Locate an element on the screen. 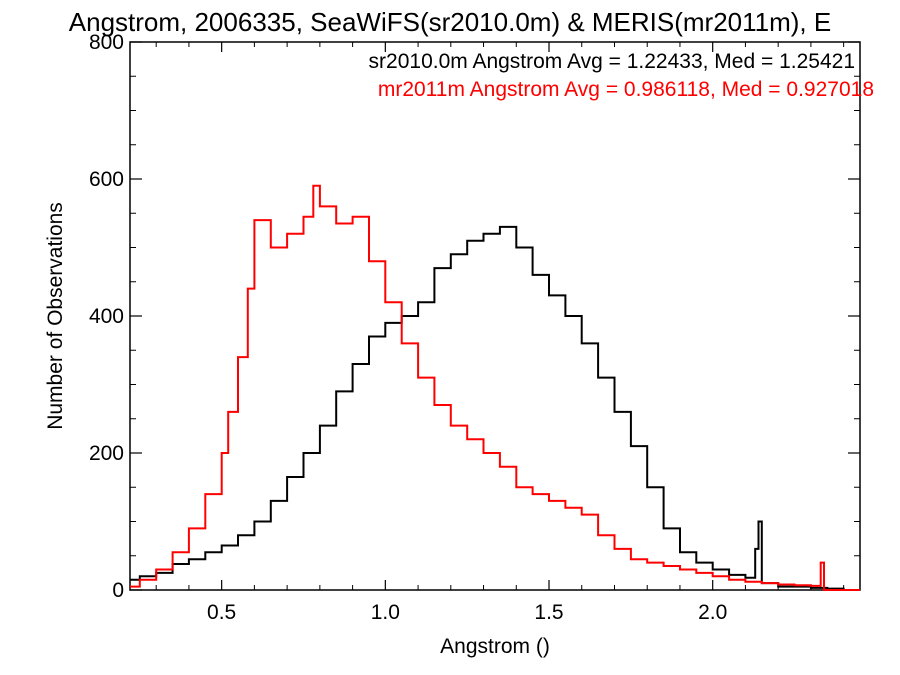 The width and height of the screenshot is (900, 675). y-tick-label: 200 is located at coordinates (106, 453).